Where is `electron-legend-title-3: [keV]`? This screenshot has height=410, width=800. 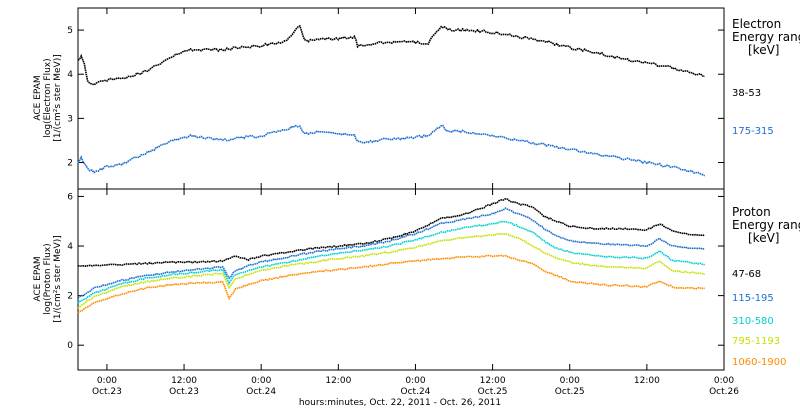
electron-legend-title-3: [keV] is located at coordinates (763, 50).